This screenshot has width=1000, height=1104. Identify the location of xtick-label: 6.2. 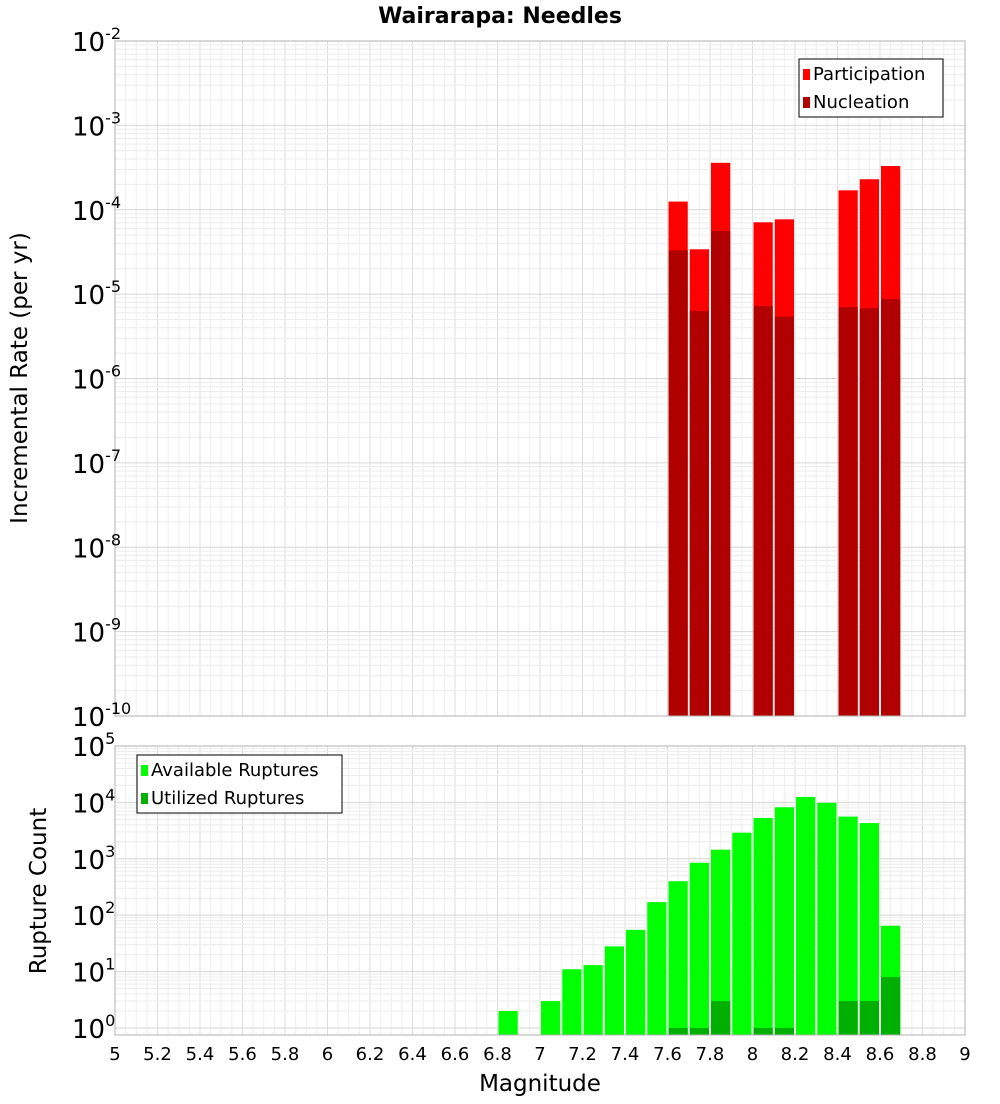
(370, 1054).